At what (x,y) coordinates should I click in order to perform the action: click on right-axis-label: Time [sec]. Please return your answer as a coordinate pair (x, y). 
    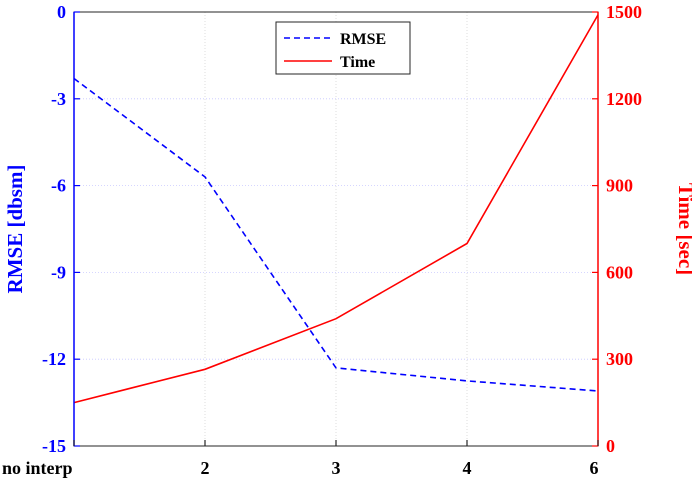
    Looking at the image, I should click on (683, 229).